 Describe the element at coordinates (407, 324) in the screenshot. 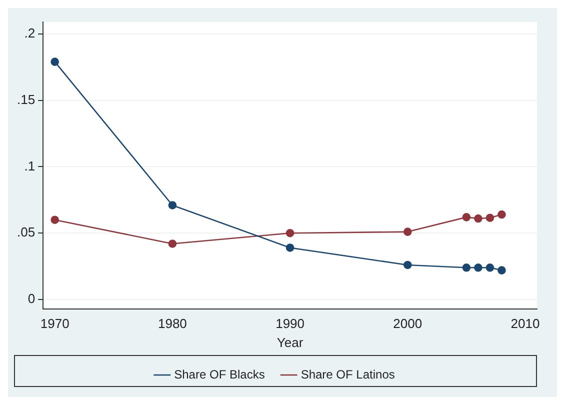

I see `x-tick-label: 2000` at that location.